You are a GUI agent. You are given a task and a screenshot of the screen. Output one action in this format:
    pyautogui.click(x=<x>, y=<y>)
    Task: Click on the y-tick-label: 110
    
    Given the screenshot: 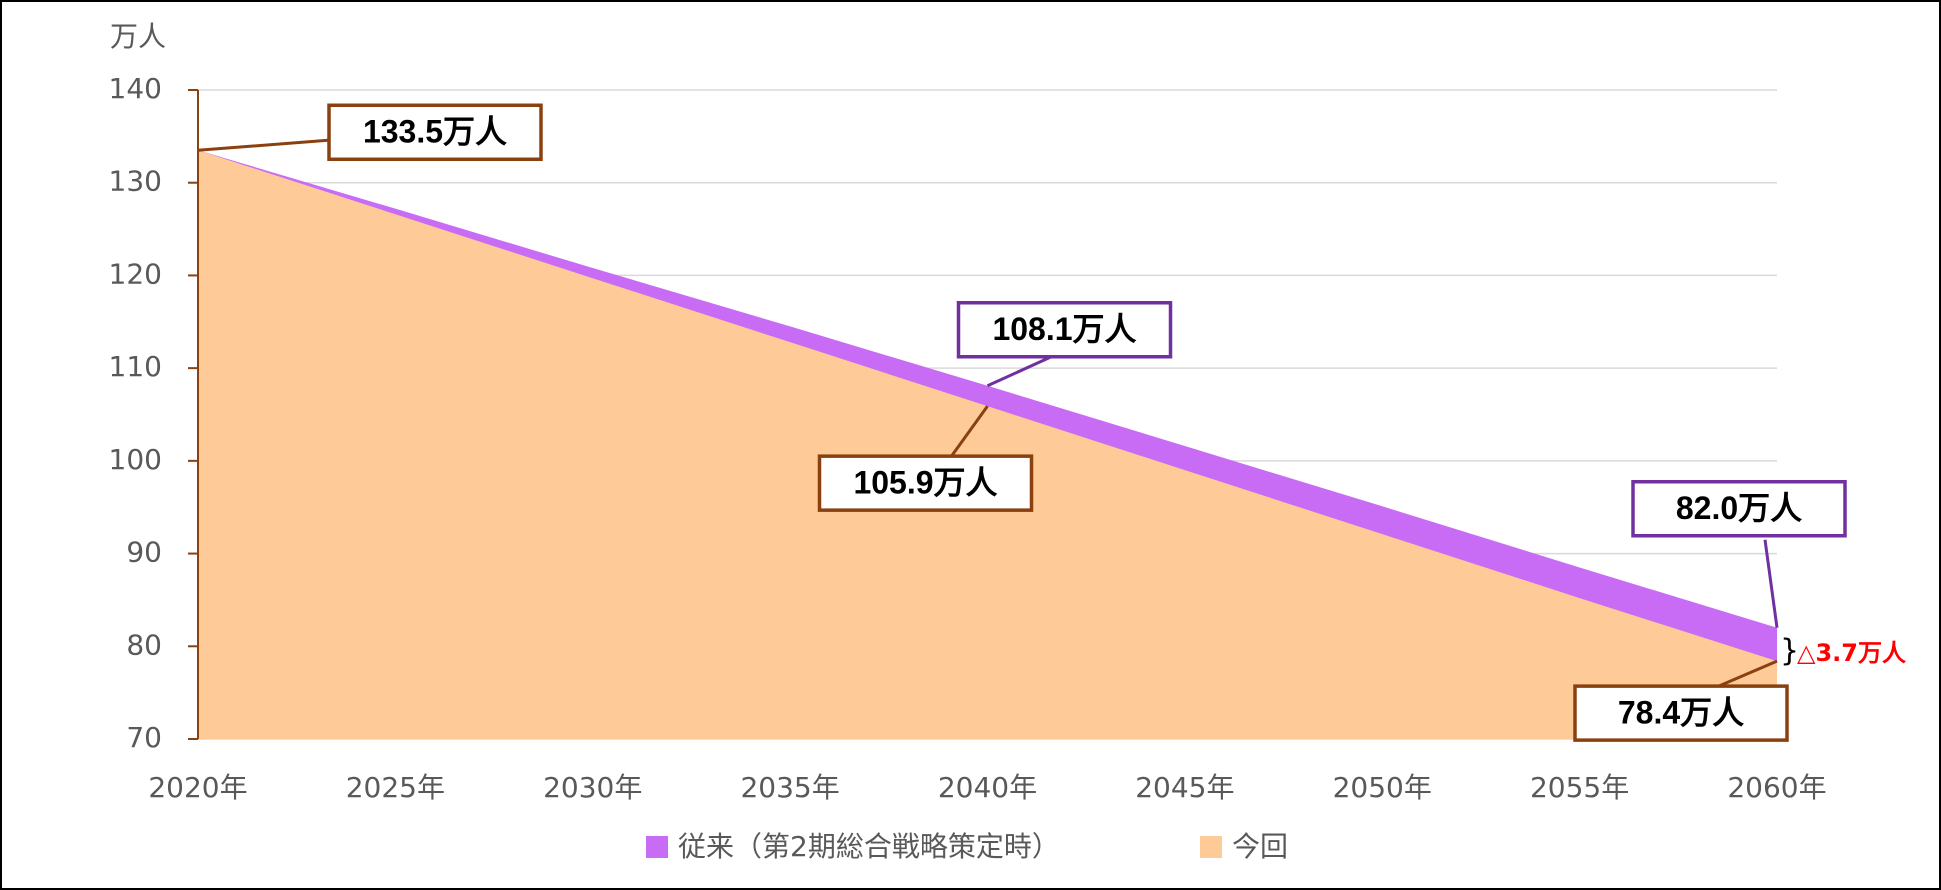 What is the action you would take?
    pyautogui.click(x=135, y=366)
    